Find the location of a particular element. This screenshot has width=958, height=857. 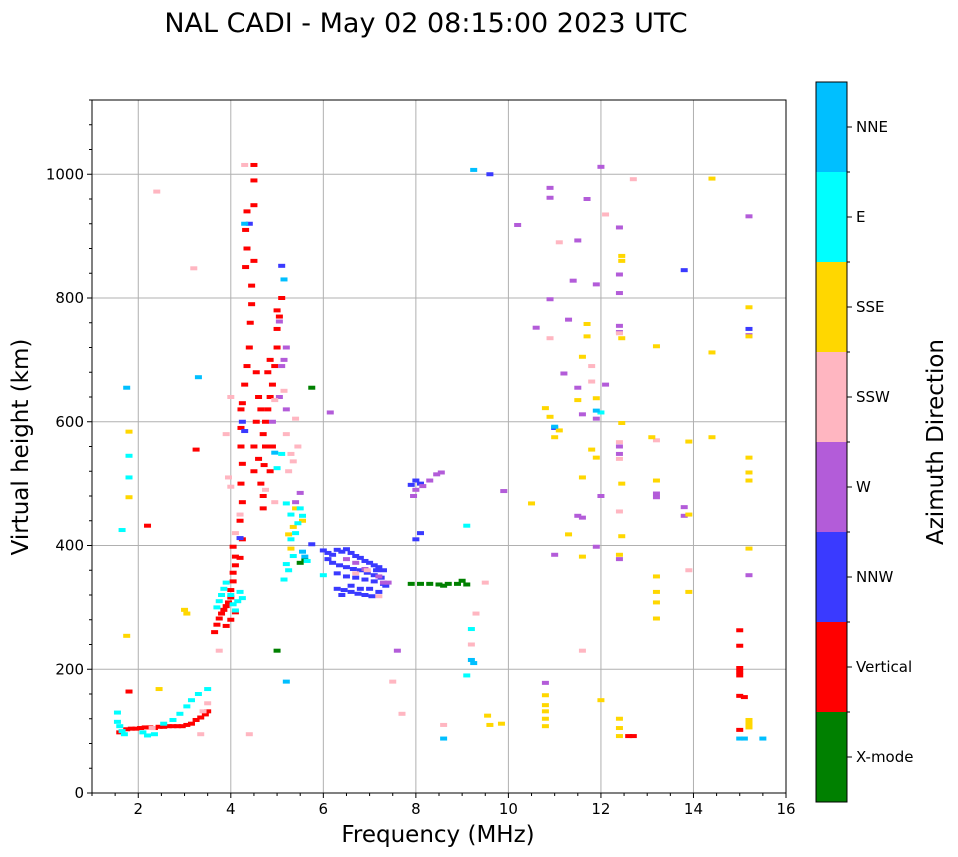

colorbar-swatch-nnw is located at coordinates (831, 577).